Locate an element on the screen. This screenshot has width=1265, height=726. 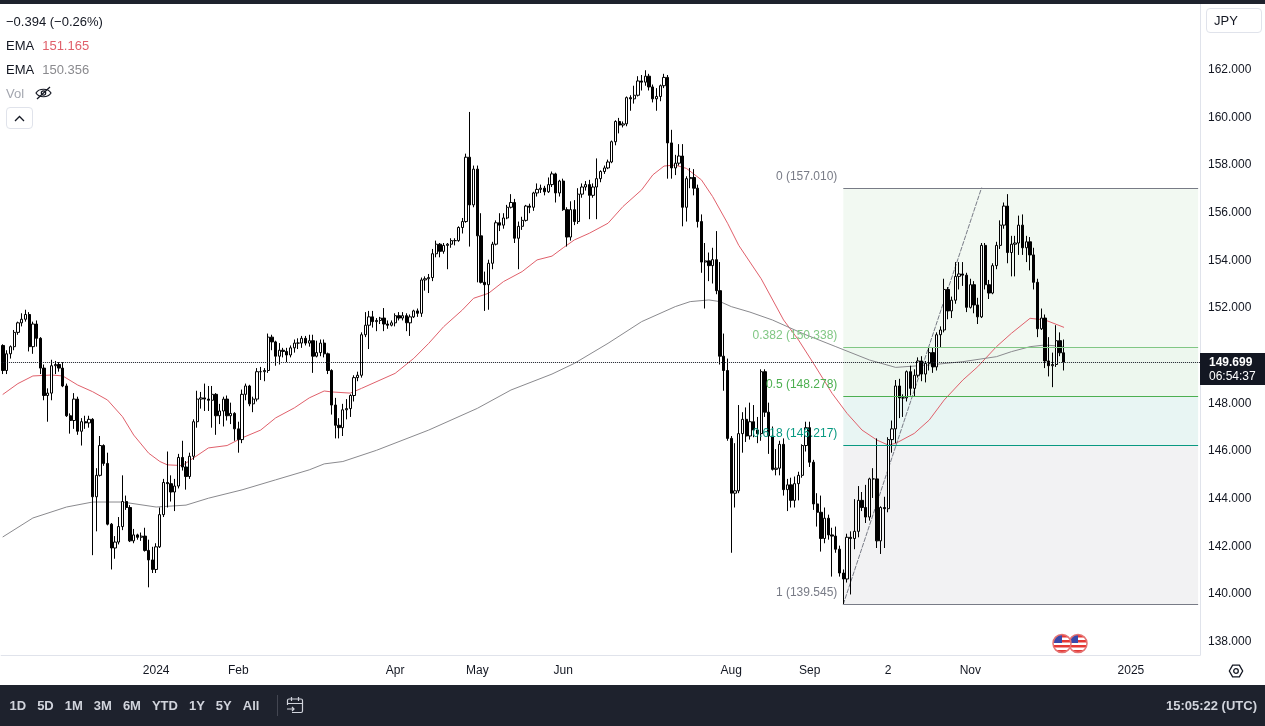
x-tick-label: Jun is located at coordinates (563, 670).